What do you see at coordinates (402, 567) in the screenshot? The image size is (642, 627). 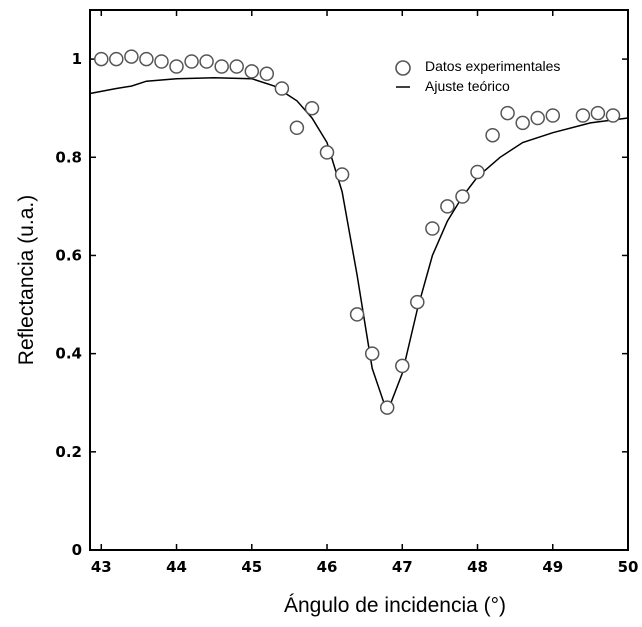 I see `x-tick-label: 47` at bounding box center [402, 567].